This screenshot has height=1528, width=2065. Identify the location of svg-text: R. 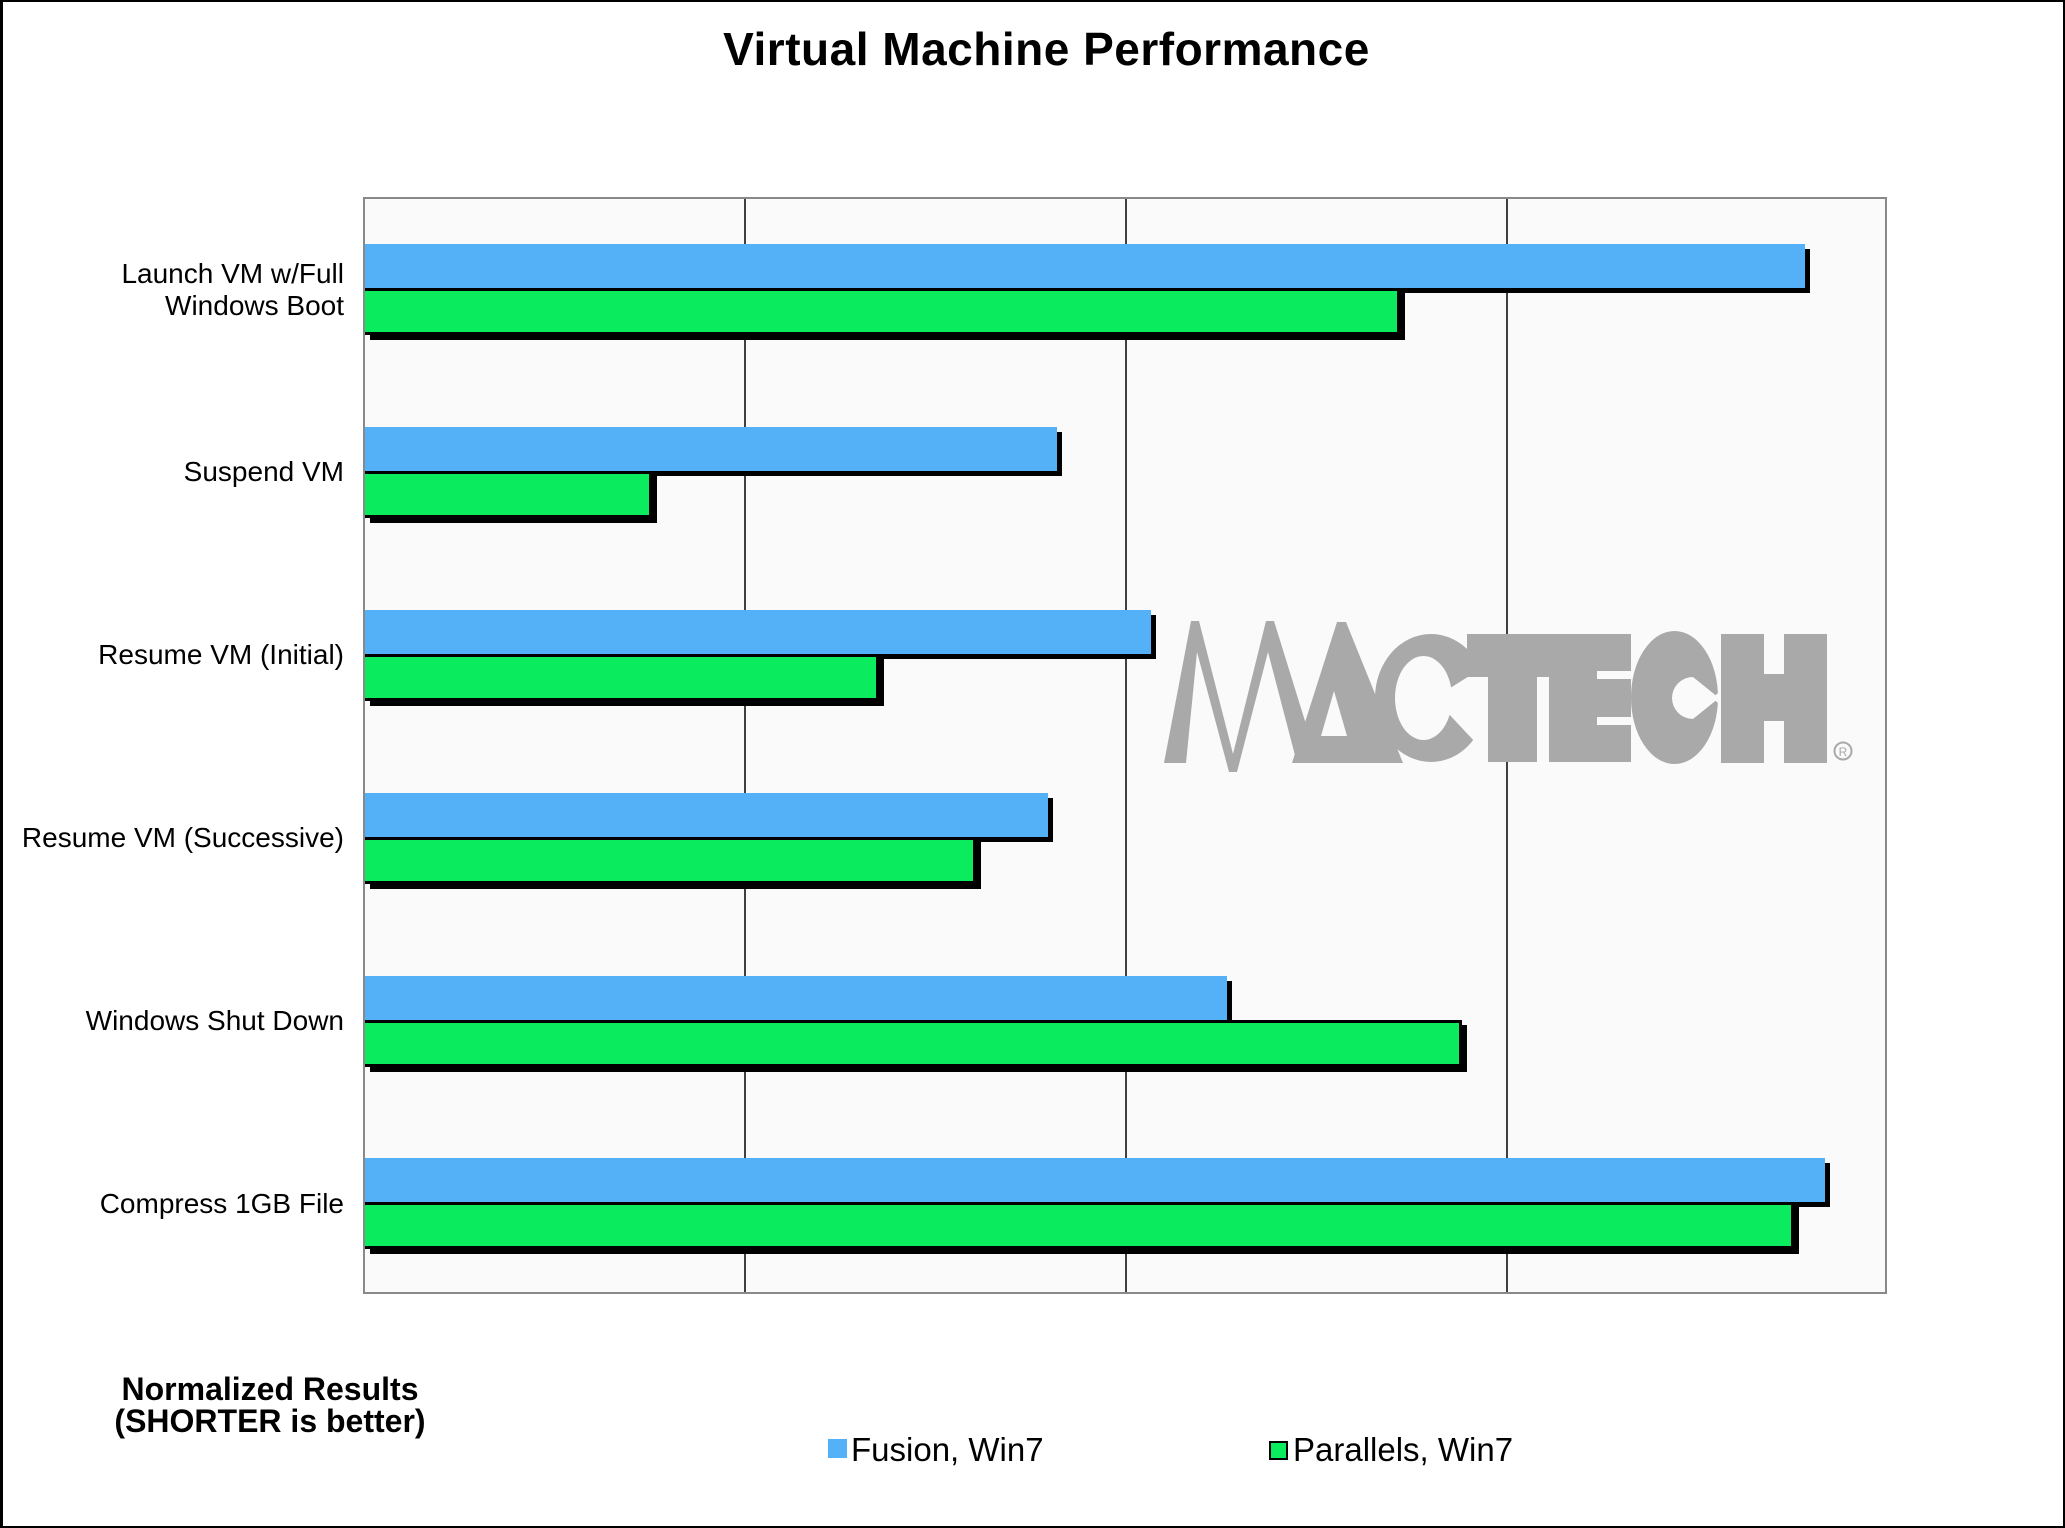
(1843, 752).